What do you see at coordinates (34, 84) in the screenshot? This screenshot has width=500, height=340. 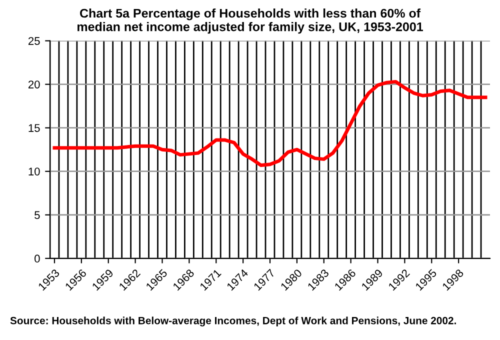 I see `y-tick-label: 20` at bounding box center [34, 84].